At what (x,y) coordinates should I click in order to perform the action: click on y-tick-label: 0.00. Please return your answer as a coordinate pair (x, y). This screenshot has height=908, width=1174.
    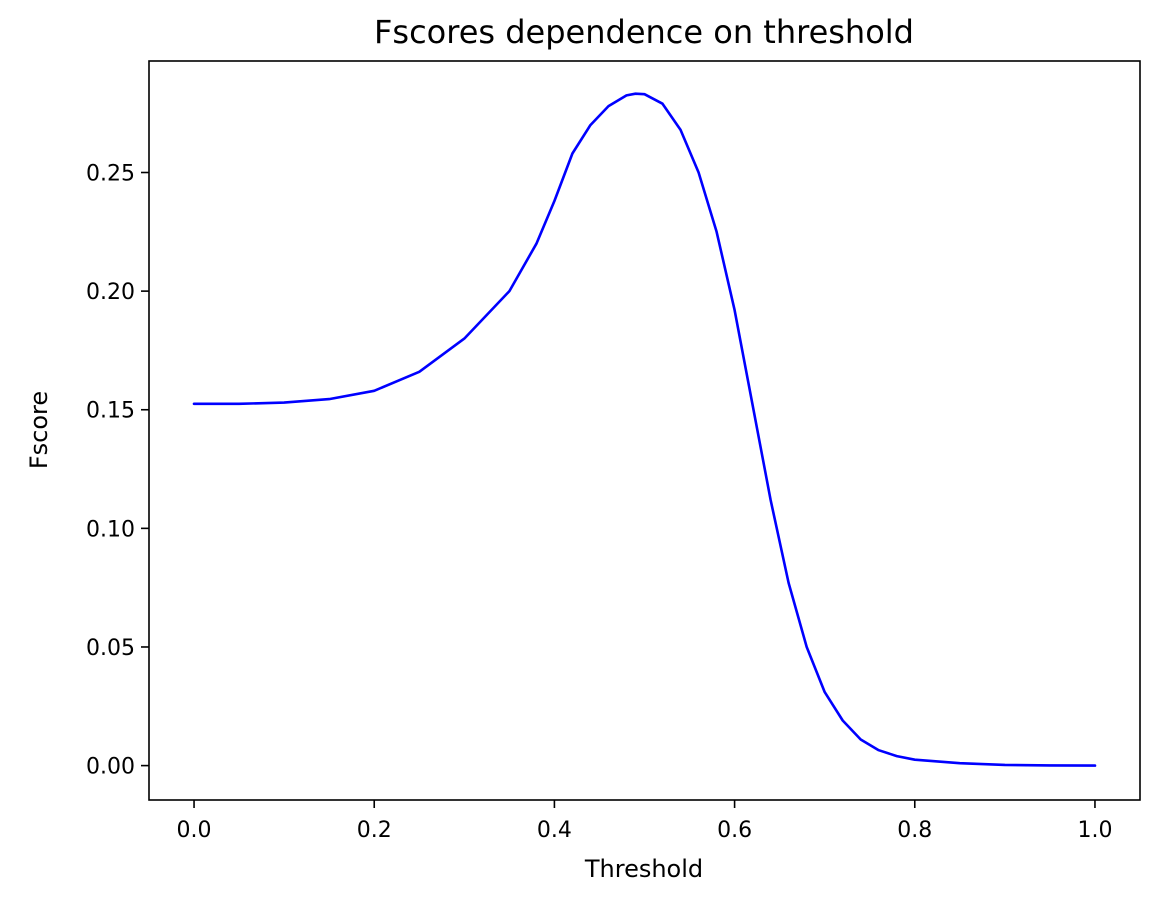
    Looking at the image, I should click on (110, 767).